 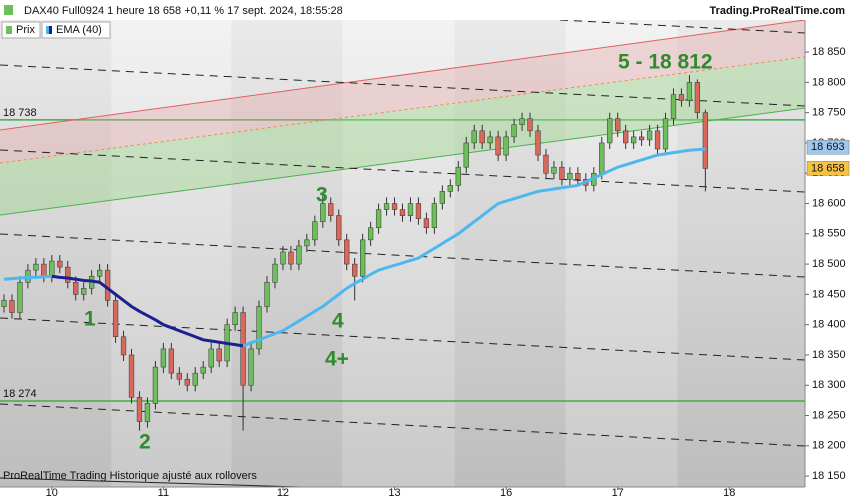 What do you see at coordinates (829, 355) in the screenshot?
I see `y-tick-label: 18 350` at bounding box center [829, 355].